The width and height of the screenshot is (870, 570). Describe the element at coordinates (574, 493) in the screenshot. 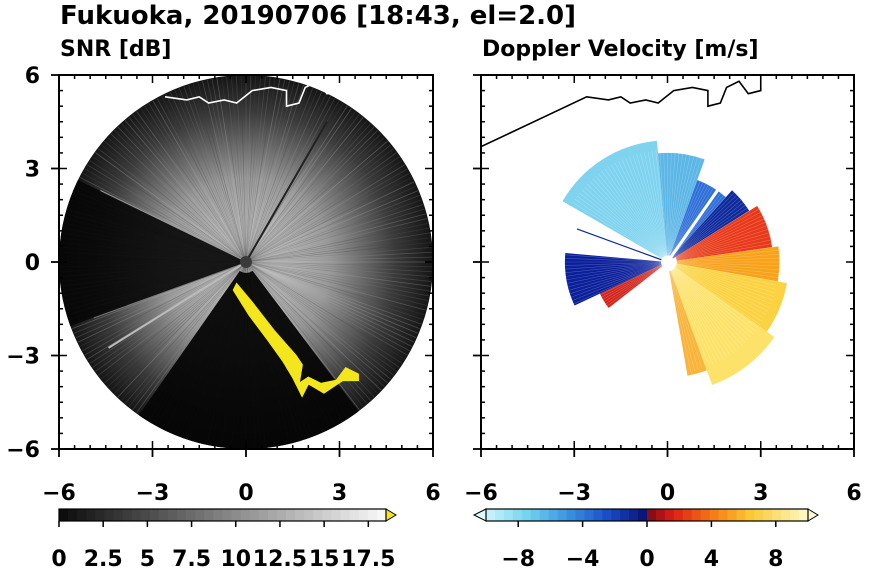

I see `x-tick-label: −3` at that location.